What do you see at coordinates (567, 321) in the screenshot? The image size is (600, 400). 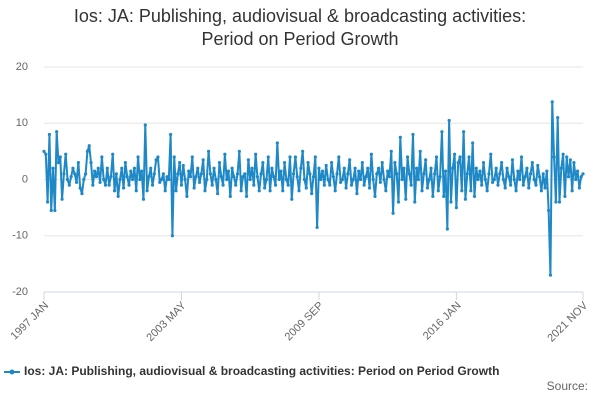 I see `x-tick-label: 2021 NOV` at bounding box center [567, 321].